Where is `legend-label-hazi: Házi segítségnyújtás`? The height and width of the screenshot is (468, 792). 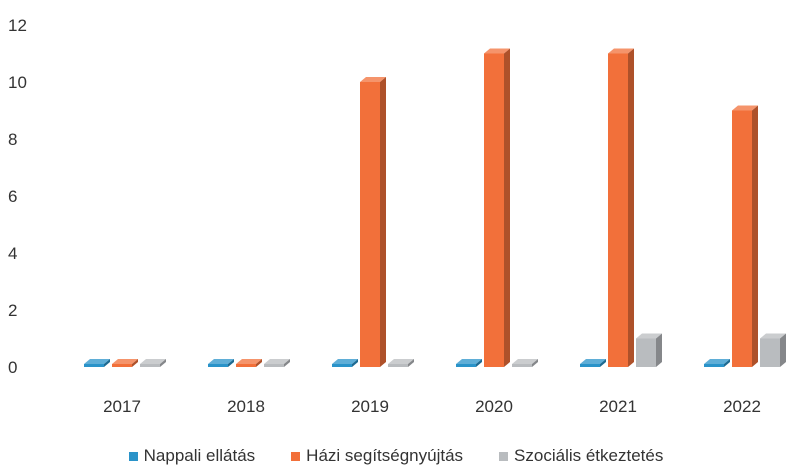
legend-label-hazi: Házi segítségnyújtás is located at coordinates (385, 455).